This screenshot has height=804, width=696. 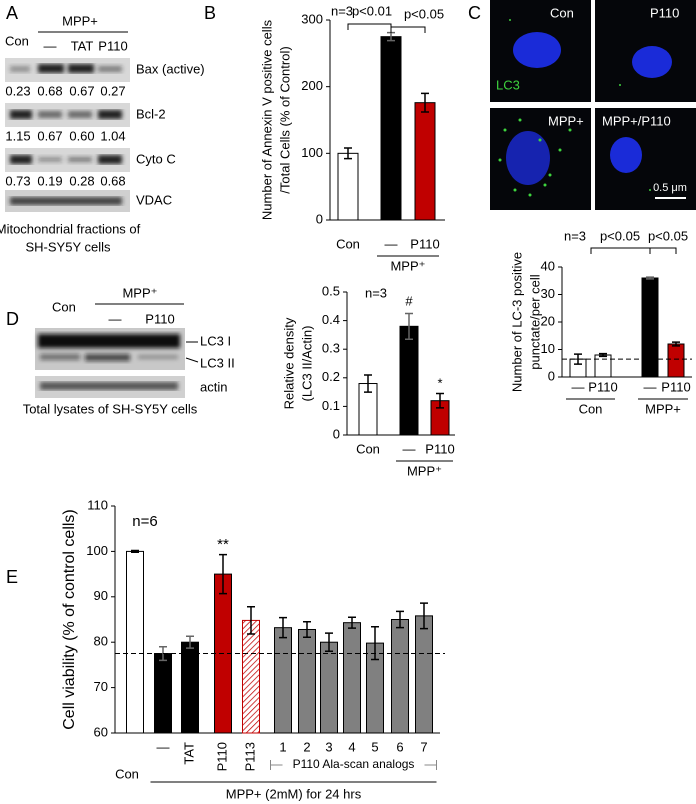 What do you see at coordinates (508, 84) in the screenshot?
I see `stain-label: LC3` at bounding box center [508, 84].